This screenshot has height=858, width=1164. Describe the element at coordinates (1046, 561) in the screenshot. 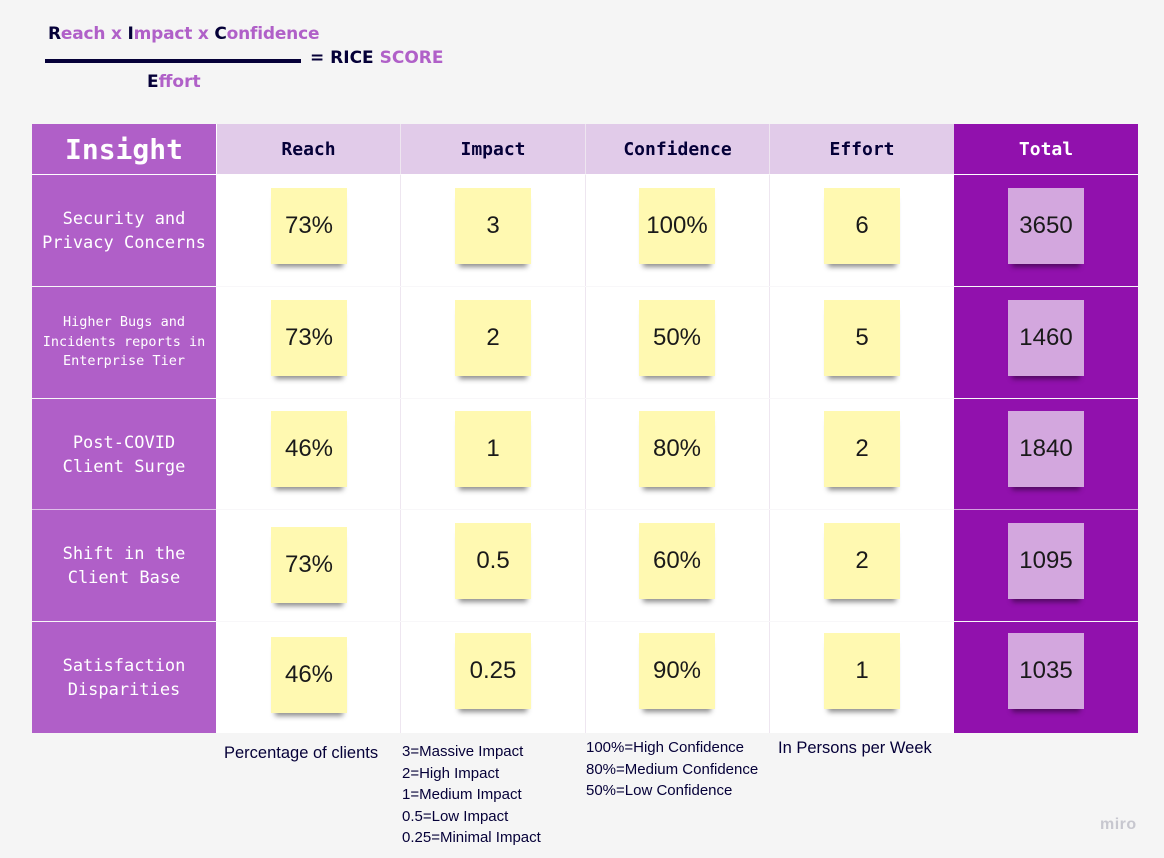

I see `sticky-note-total: 1095` at that location.